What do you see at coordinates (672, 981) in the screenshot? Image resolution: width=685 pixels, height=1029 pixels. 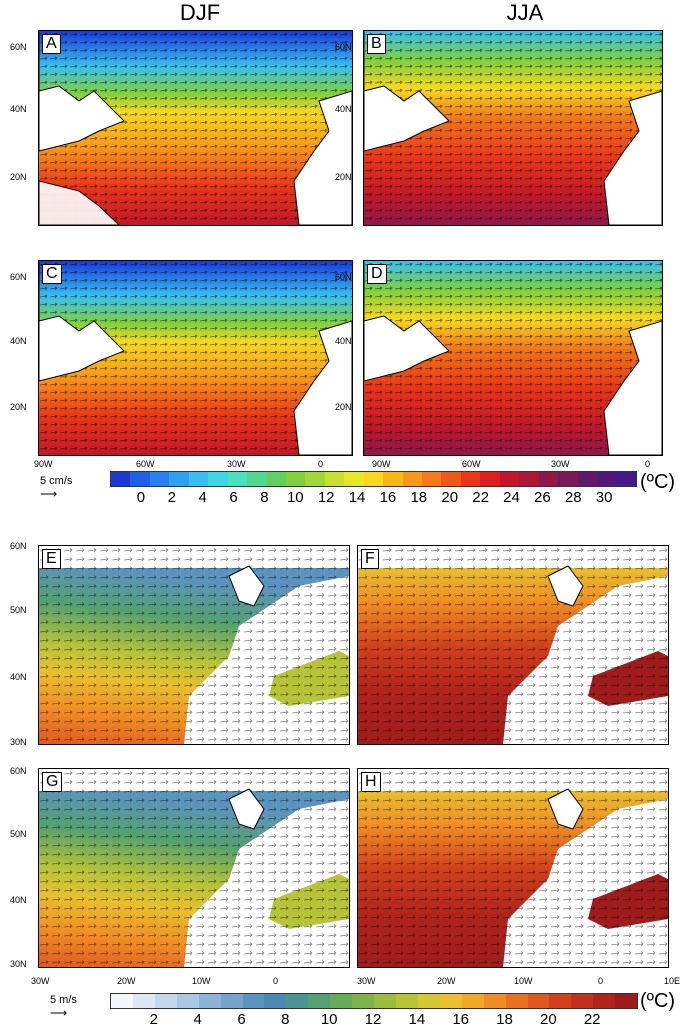 I see `lon-label-10e-br: 10E` at bounding box center [672, 981].